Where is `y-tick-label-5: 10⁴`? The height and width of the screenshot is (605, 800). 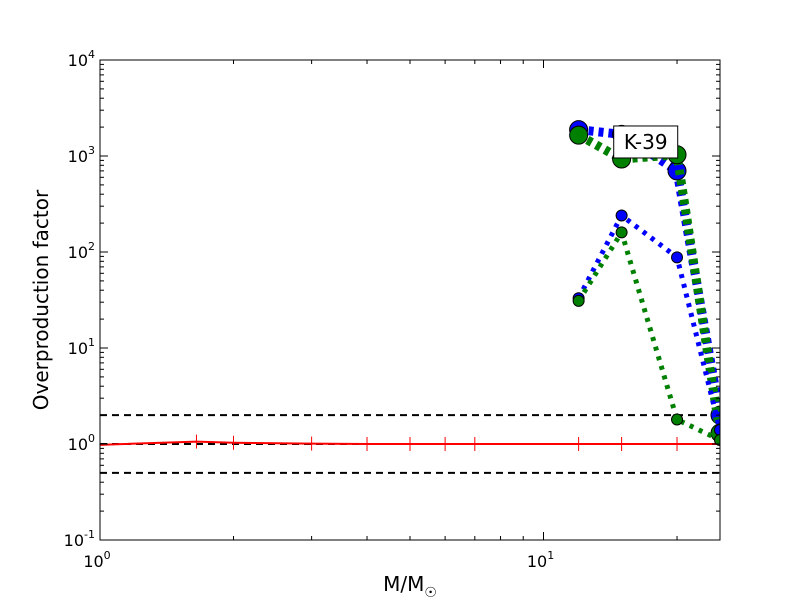
y-tick-label-5: 10⁴ is located at coordinates (81, 59).